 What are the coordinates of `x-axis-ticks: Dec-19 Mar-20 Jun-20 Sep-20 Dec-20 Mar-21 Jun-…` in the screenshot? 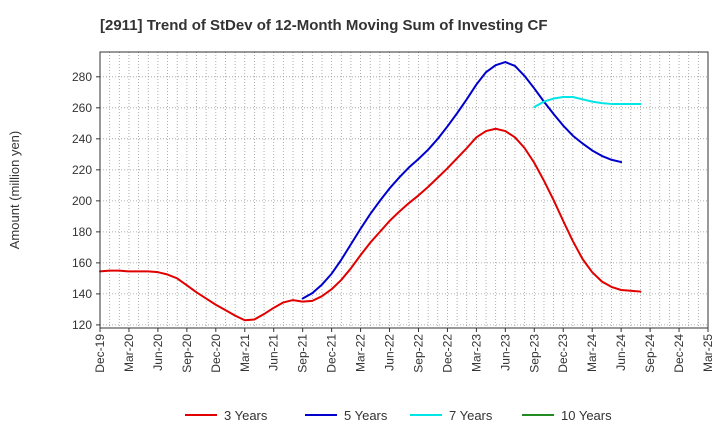 It's located at (404, 350).